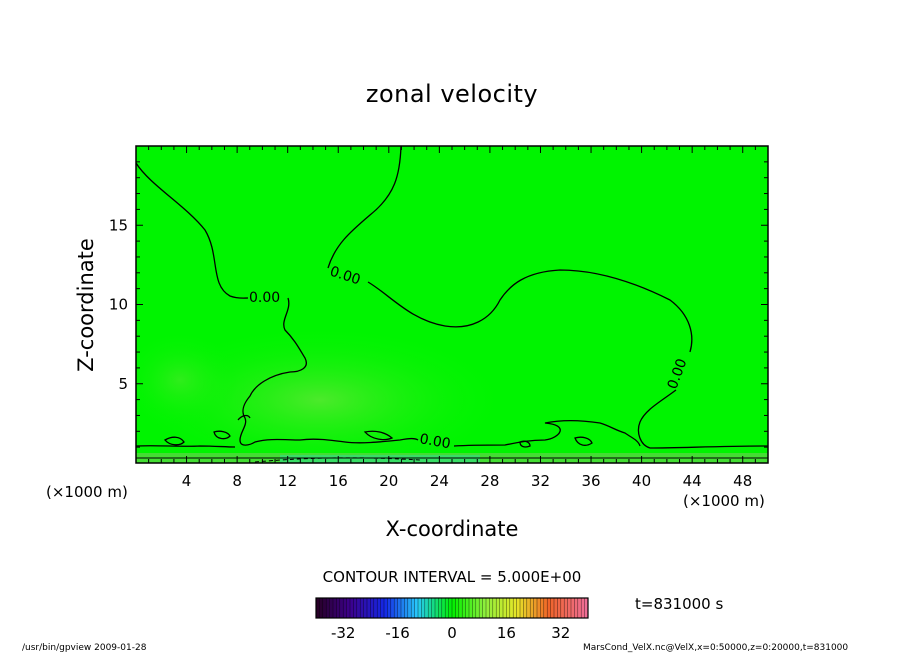 This screenshot has height=654, width=904. I want to click on colorbar-tick-label: 0, so click(452, 633).